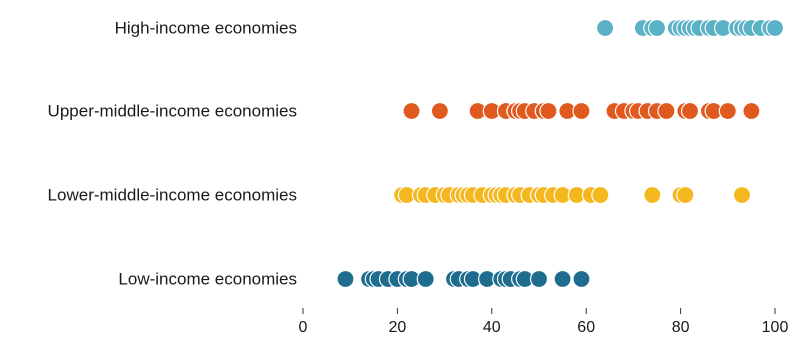  I want to click on x-axis: 0 20 40 60 80 100, so click(544, 322).